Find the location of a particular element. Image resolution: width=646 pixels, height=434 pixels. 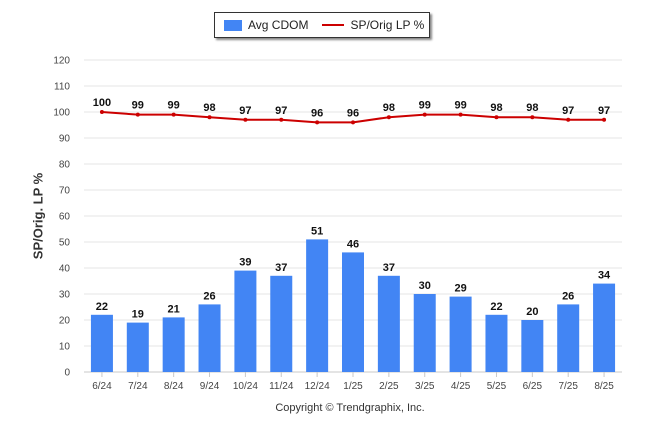

y-tick-label: 30 is located at coordinates (65, 295).